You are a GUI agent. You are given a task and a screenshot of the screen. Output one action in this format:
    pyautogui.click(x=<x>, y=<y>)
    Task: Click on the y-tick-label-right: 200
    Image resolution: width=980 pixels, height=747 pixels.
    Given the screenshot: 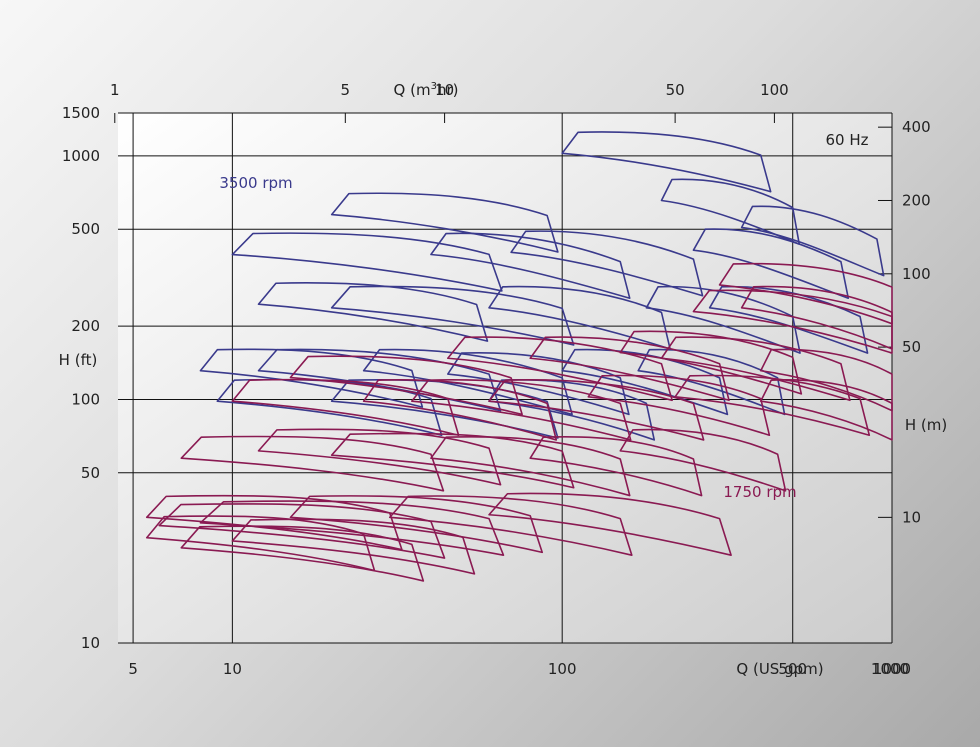 What is the action you would take?
    pyautogui.click(x=916, y=200)
    